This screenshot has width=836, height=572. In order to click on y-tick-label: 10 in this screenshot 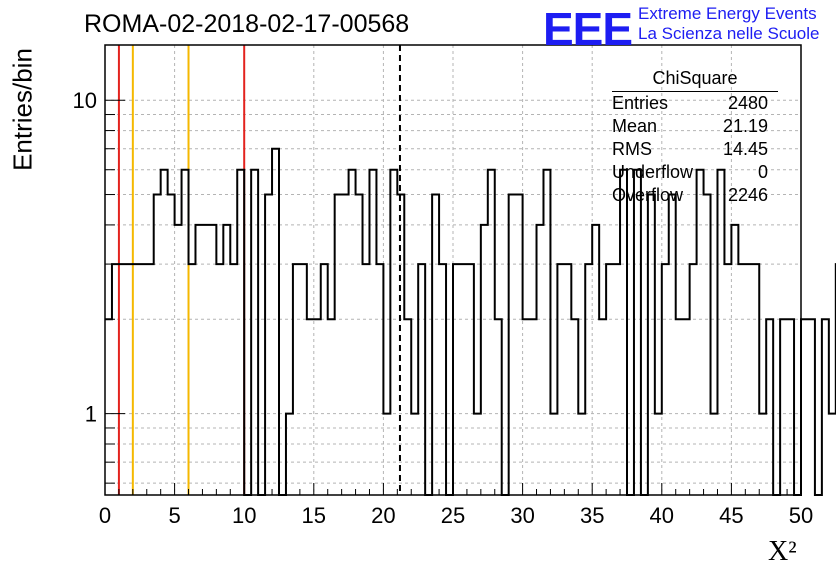, I will do `click(85, 100)`.